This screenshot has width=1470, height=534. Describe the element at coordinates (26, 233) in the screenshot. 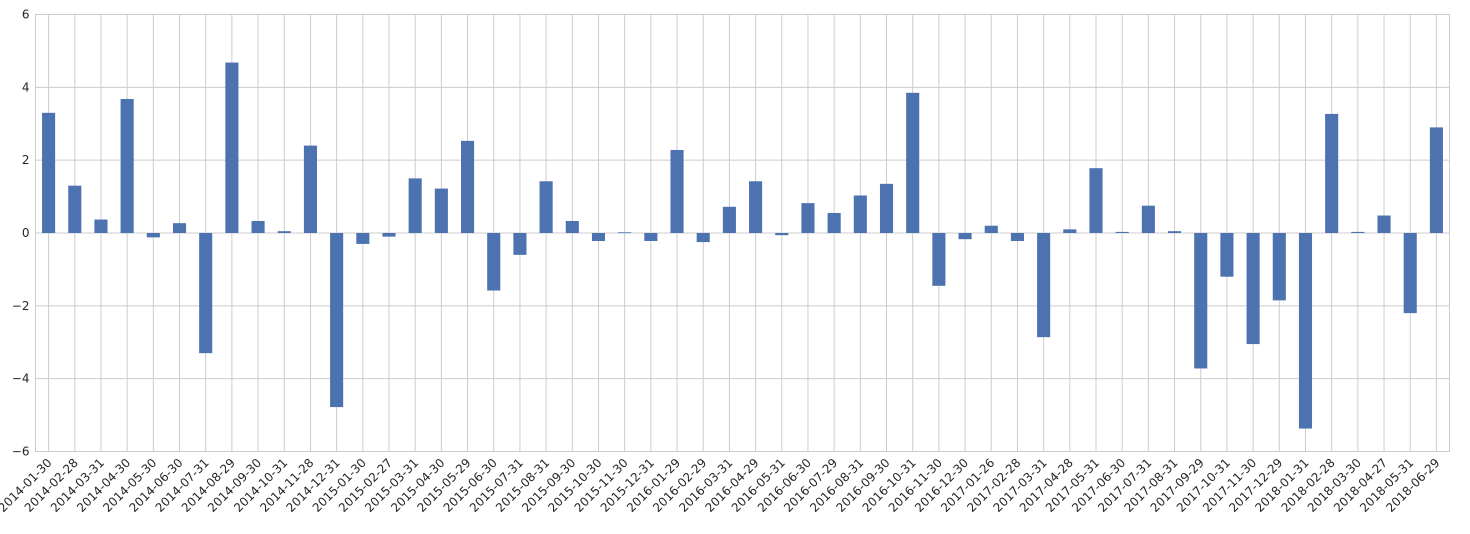

I see `y-tick-label: 0` at that location.